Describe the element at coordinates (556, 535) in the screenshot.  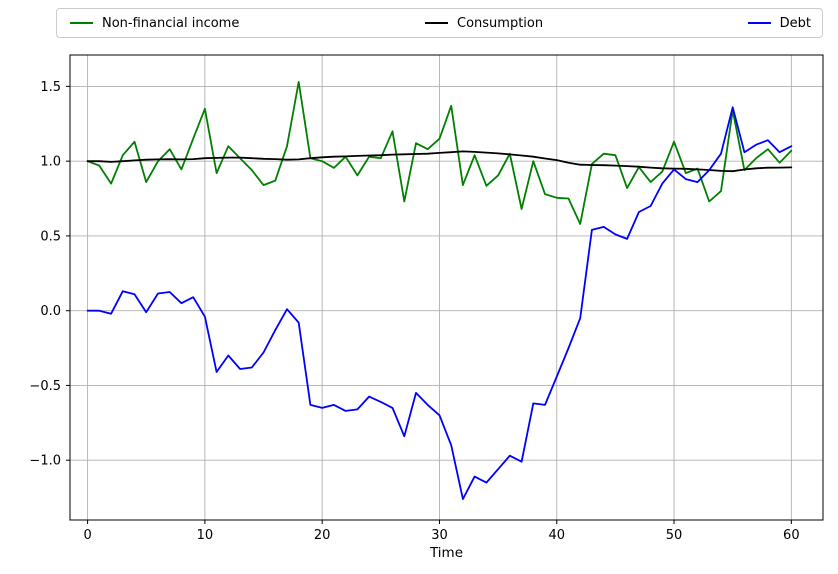
I see `x-tick-label: 40` at that location.